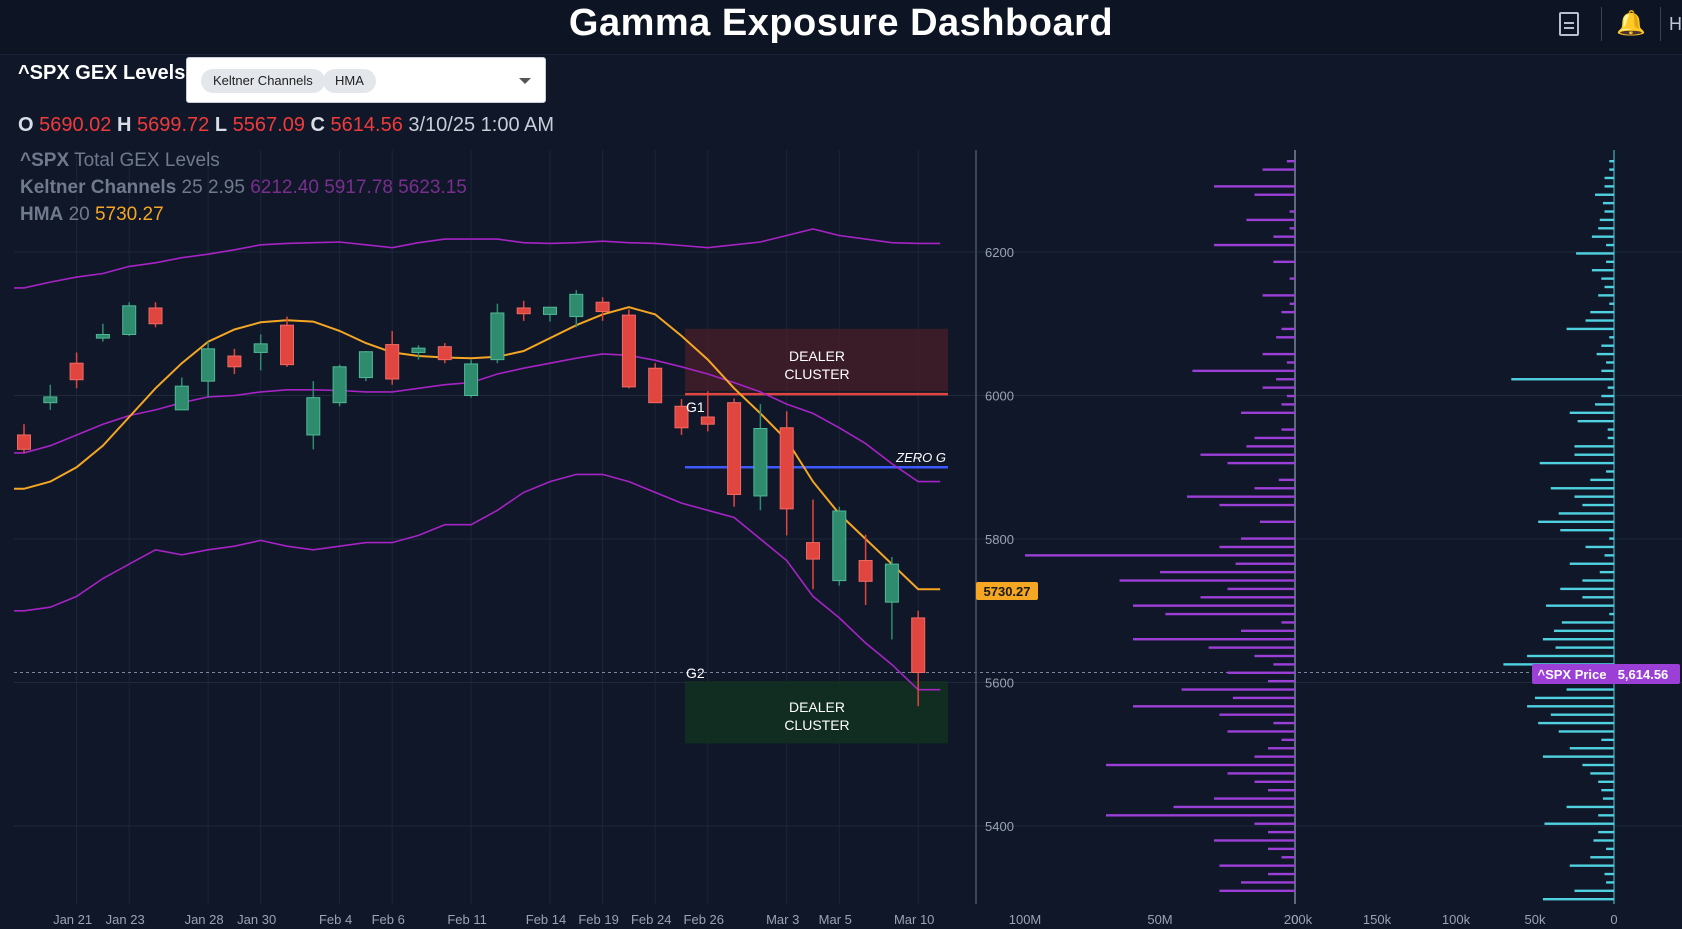  What do you see at coordinates (651, 919) in the screenshot?
I see `x-tick-label: Feb 24` at bounding box center [651, 919].